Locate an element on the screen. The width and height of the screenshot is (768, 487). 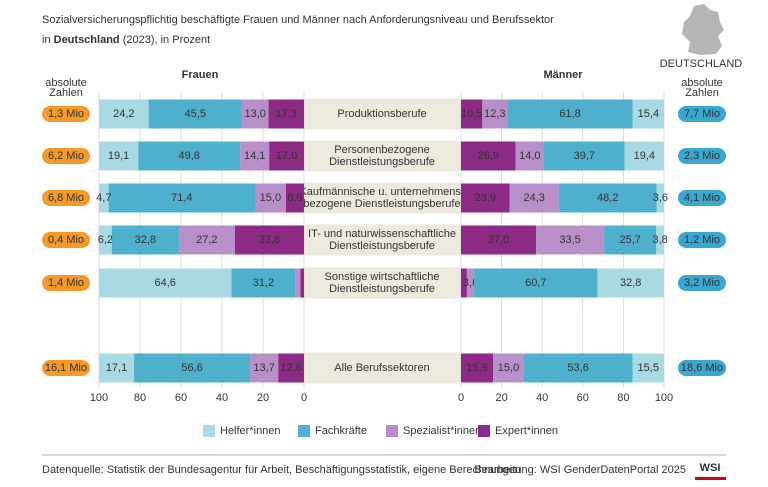
value-label: 37,0 is located at coordinates (498, 240).